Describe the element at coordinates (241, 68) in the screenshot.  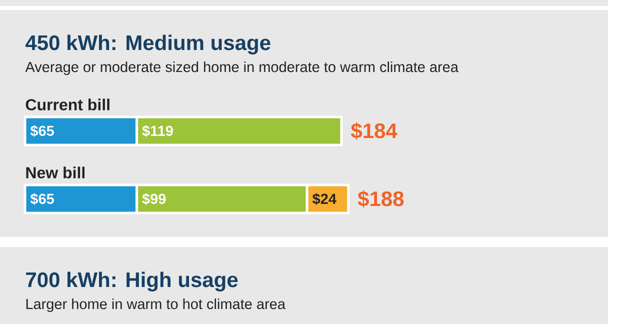
I see `chart-subtitle: Average or moderate sized home in moderate to warm climate area` at that location.